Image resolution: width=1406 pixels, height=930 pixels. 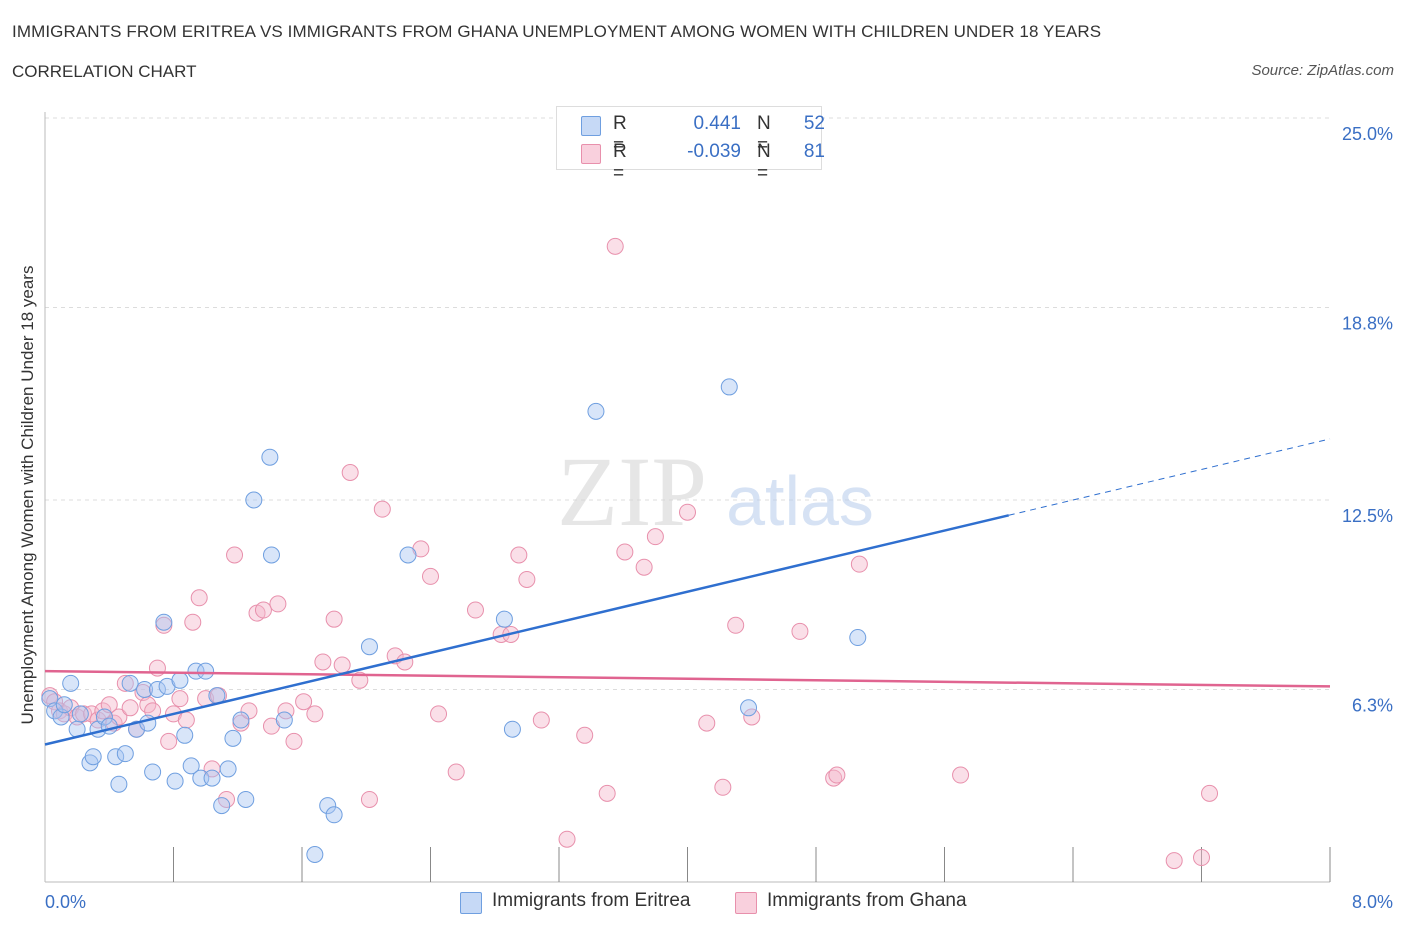 What do you see at coordinates (1372, 902) in the screenshot?
I see `x-tick-label: 8.0%` at bounding box center [1372, 902].